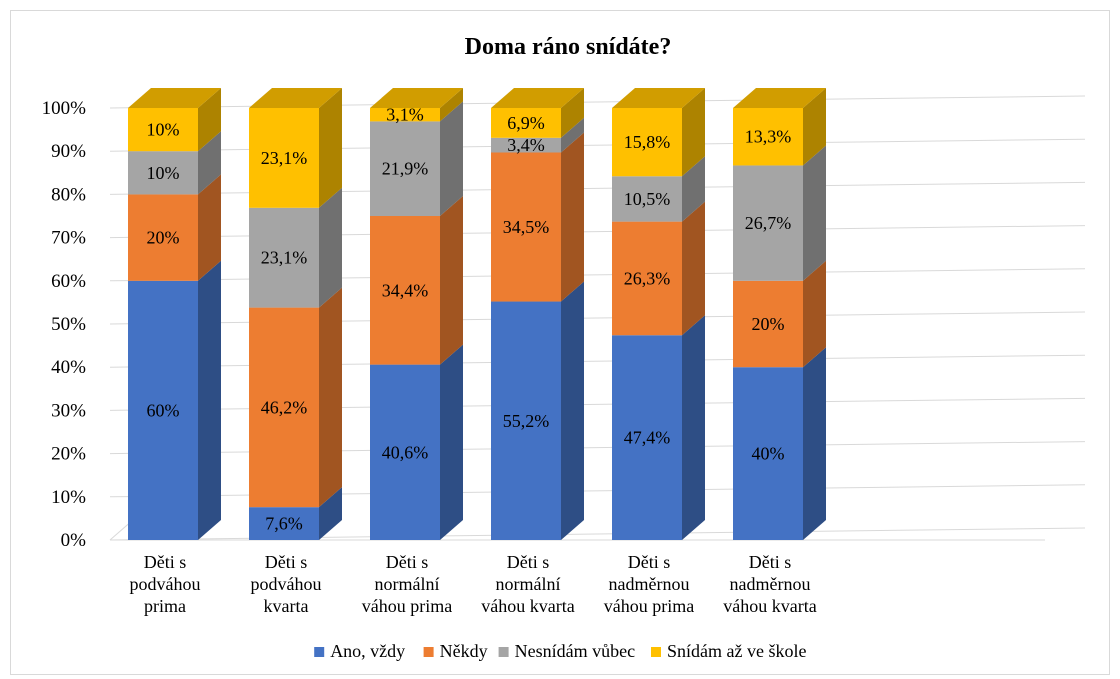 This screenshot has height=679, width=1120. What do you see at coordinates (68, 238) in the screenshot?
I see `y-tick-label: 70%` at bounding box center [68, 238].